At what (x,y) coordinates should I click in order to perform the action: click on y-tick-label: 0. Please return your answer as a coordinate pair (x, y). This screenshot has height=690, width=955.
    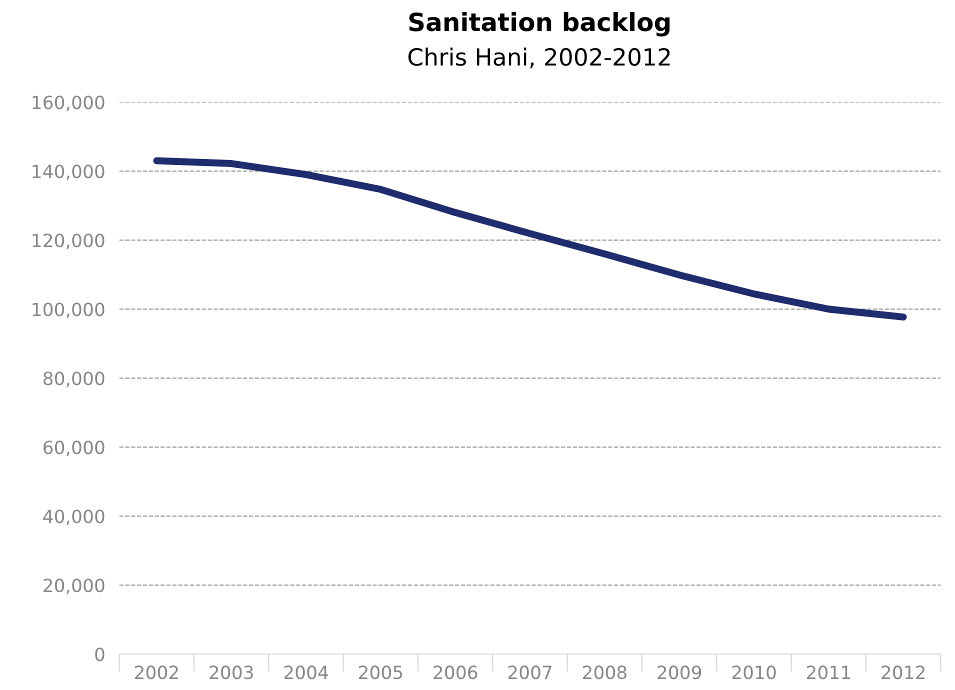
    Looking at the image, I should click on (99, 655).